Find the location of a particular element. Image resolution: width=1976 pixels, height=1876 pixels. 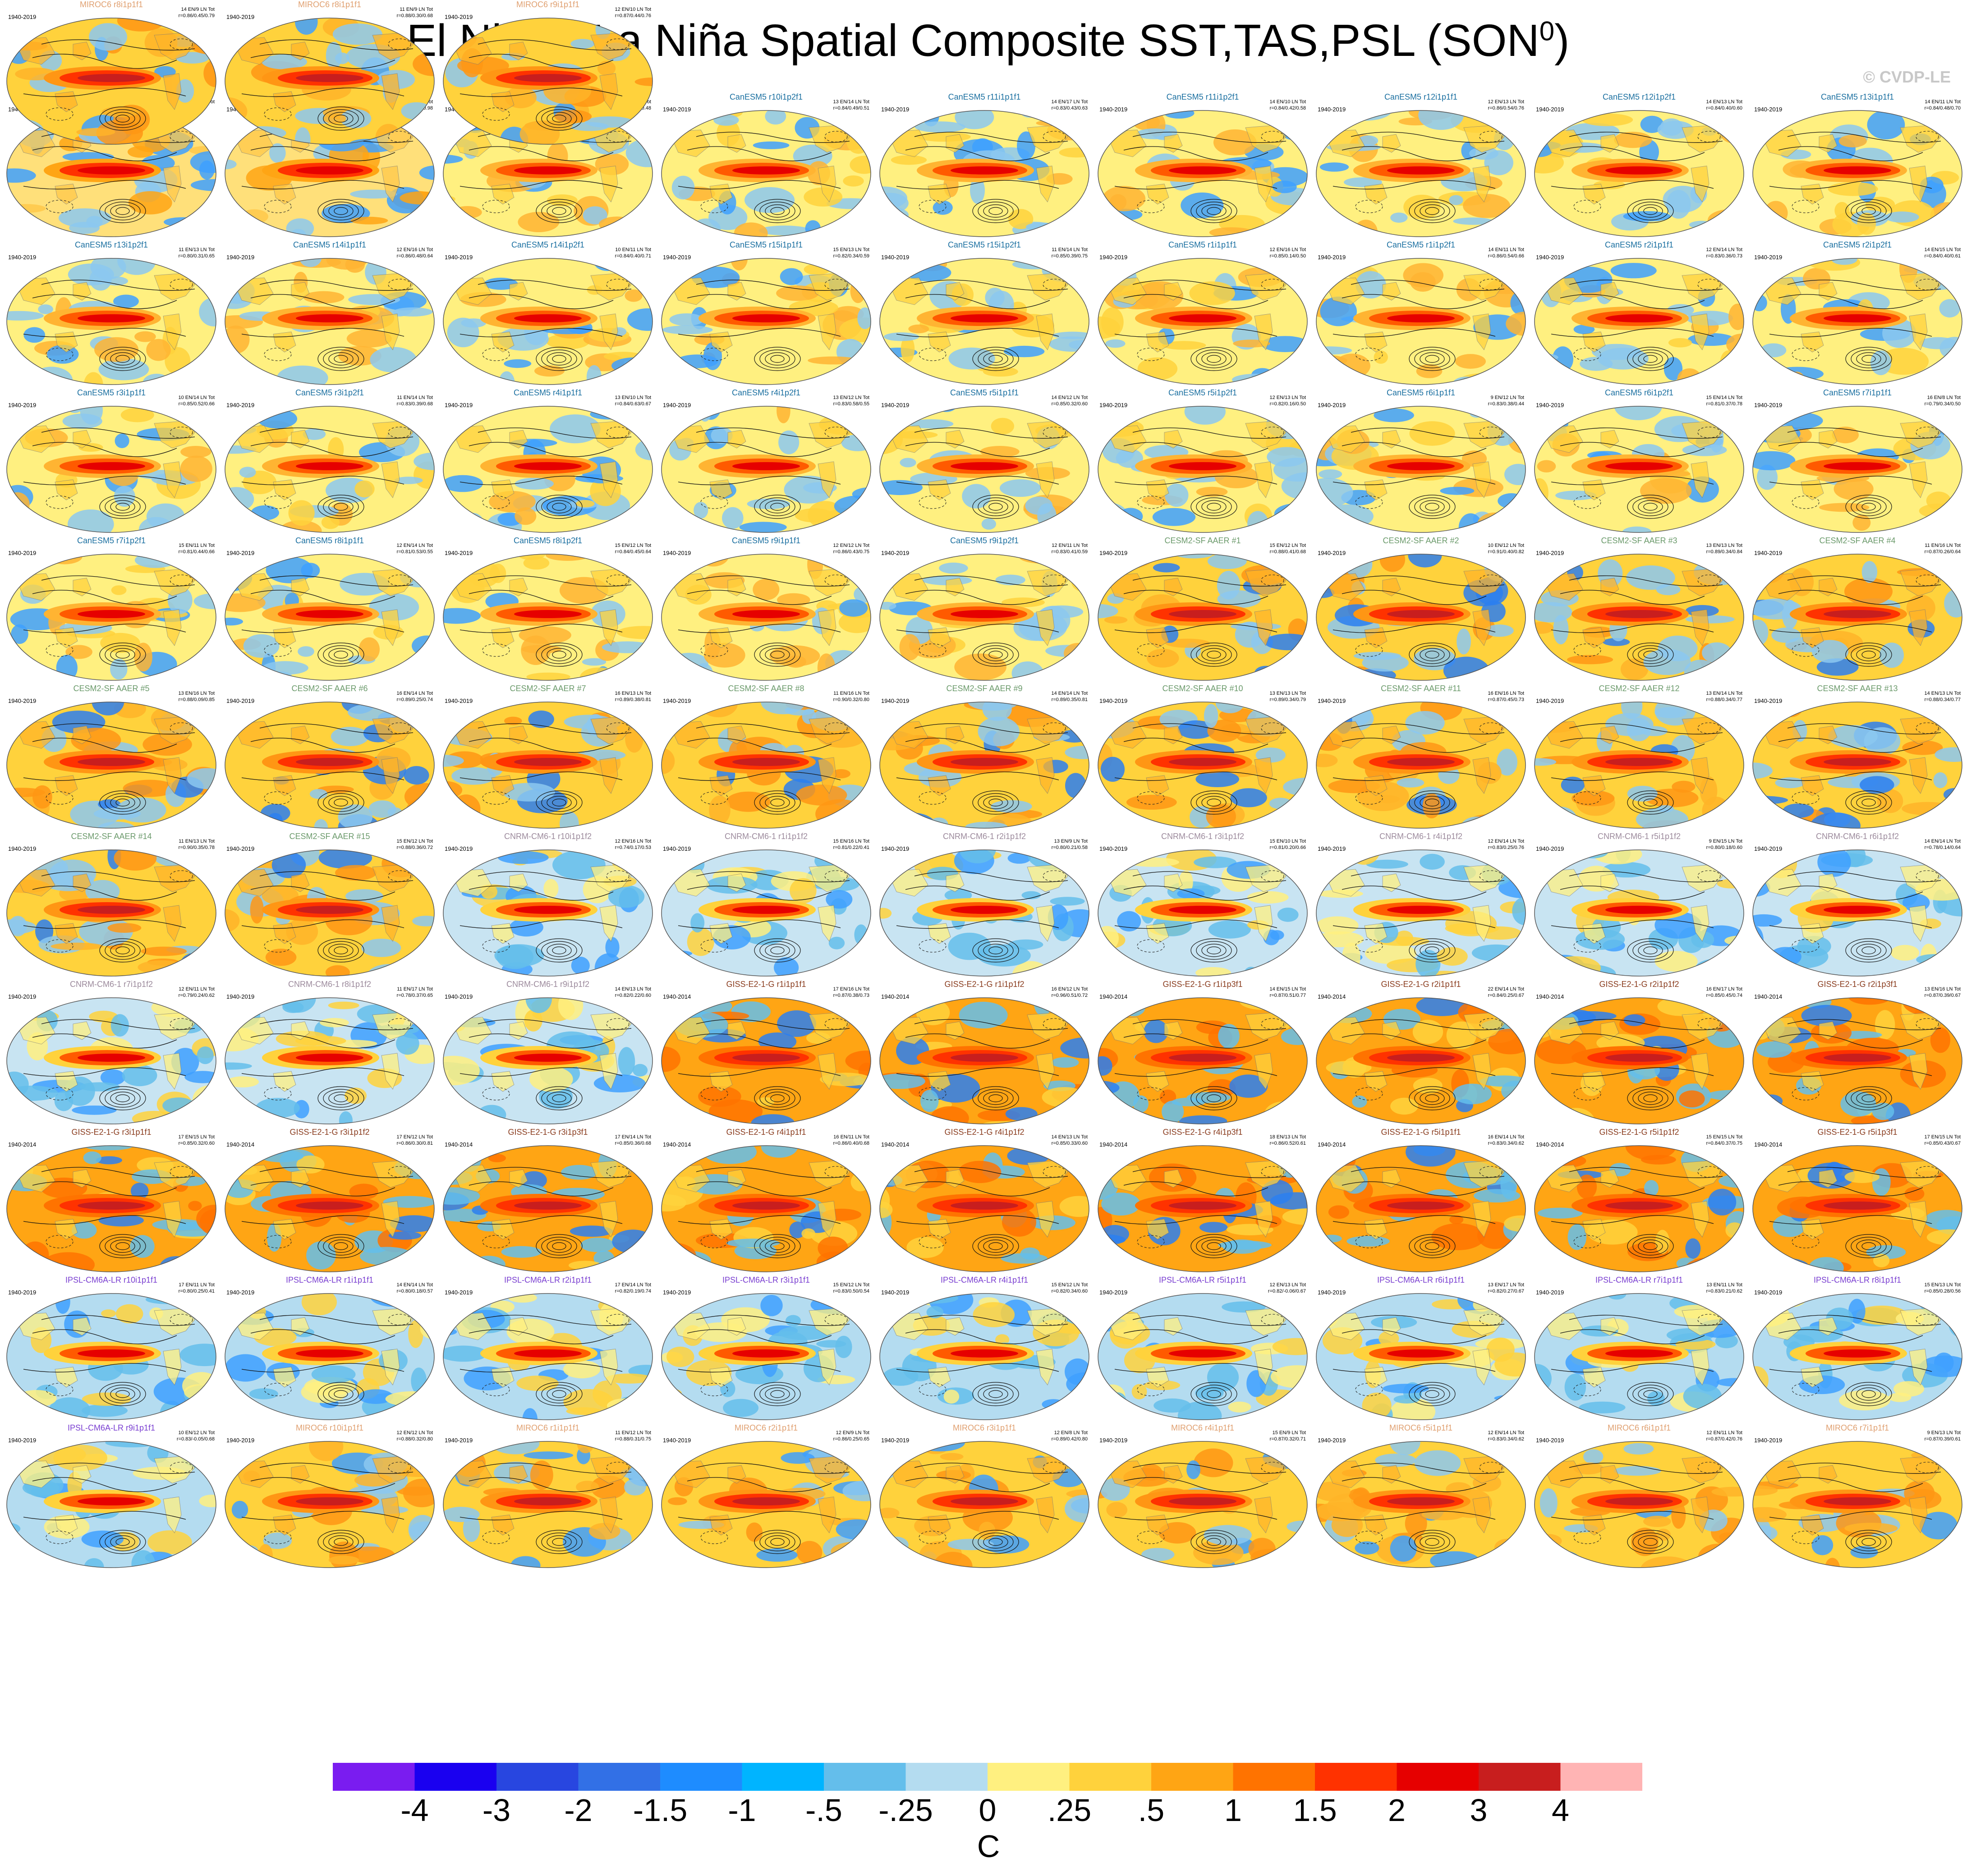

panel-title: CNRM-CM6-1 r5i1p1f2 is located at coordinates (1639, 837).